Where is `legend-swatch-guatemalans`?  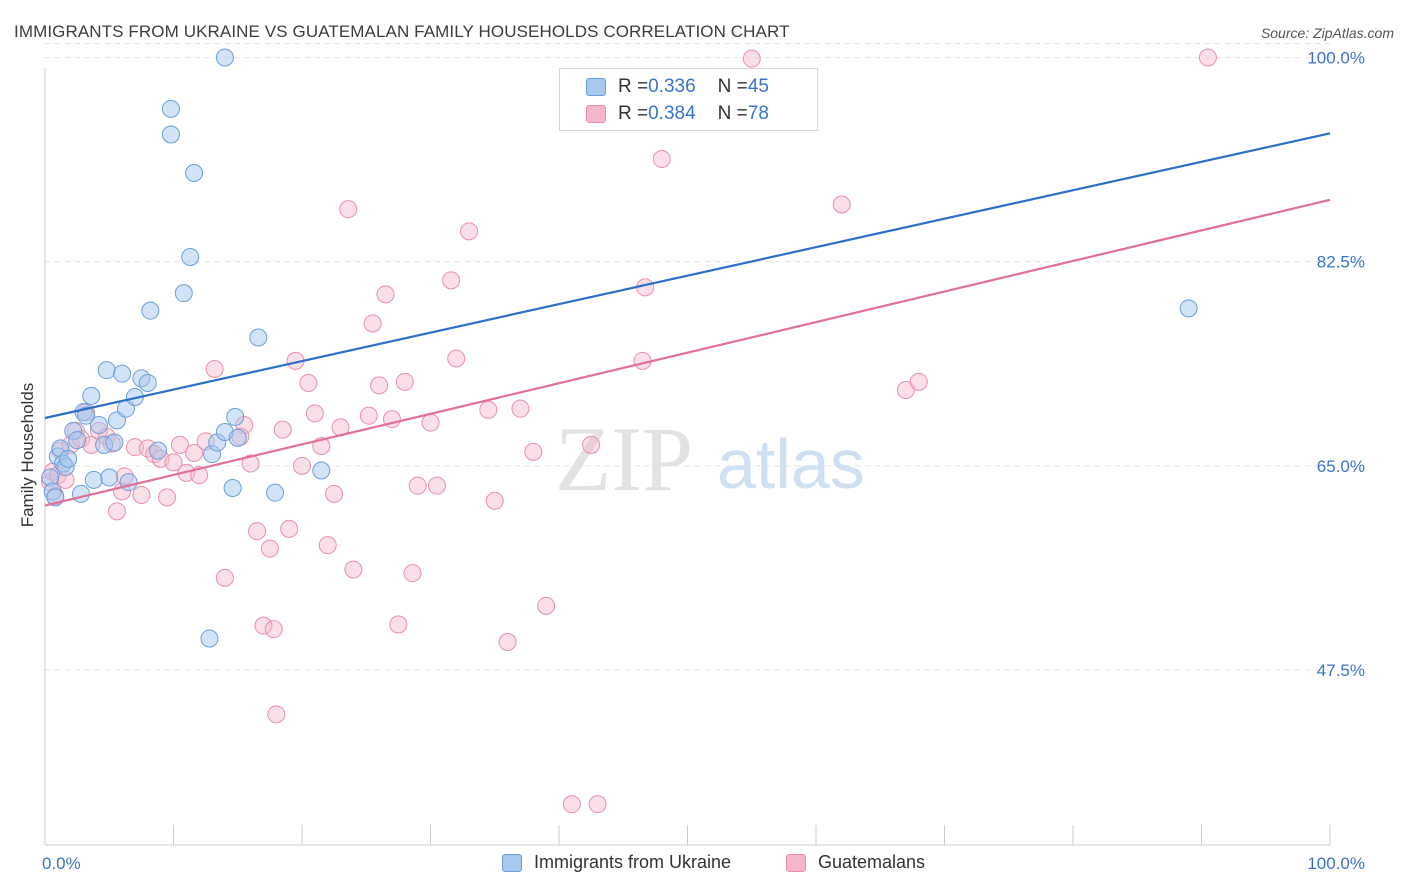
legend-swatch-guatemalans is located at coordinates (796, 862).